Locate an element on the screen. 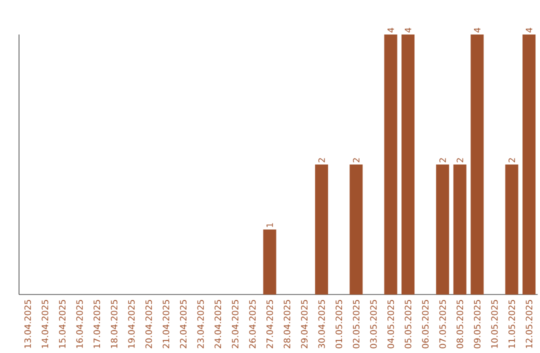  x-tick-label: 20.04.2025 is located at coordinates (148, 324).